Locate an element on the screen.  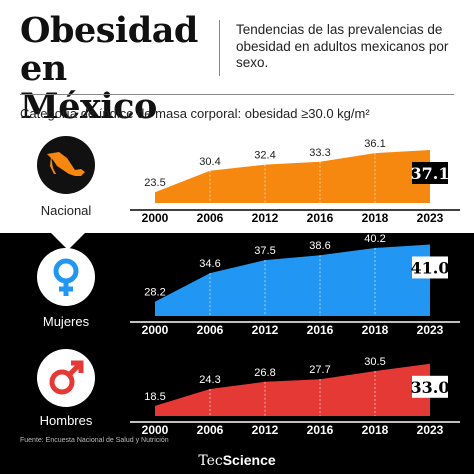
mujeres-highlight-value: 41.0 is located at coordinates (430, 267).